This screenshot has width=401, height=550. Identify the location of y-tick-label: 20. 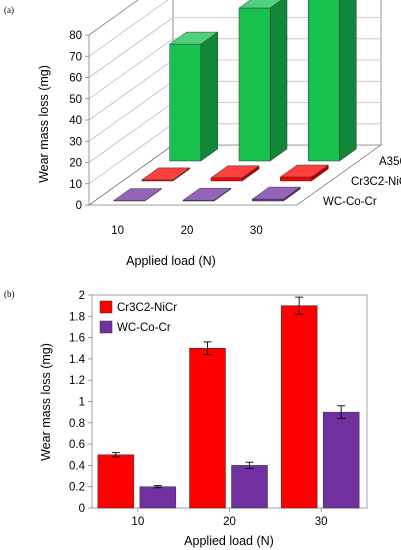
(75, 164).